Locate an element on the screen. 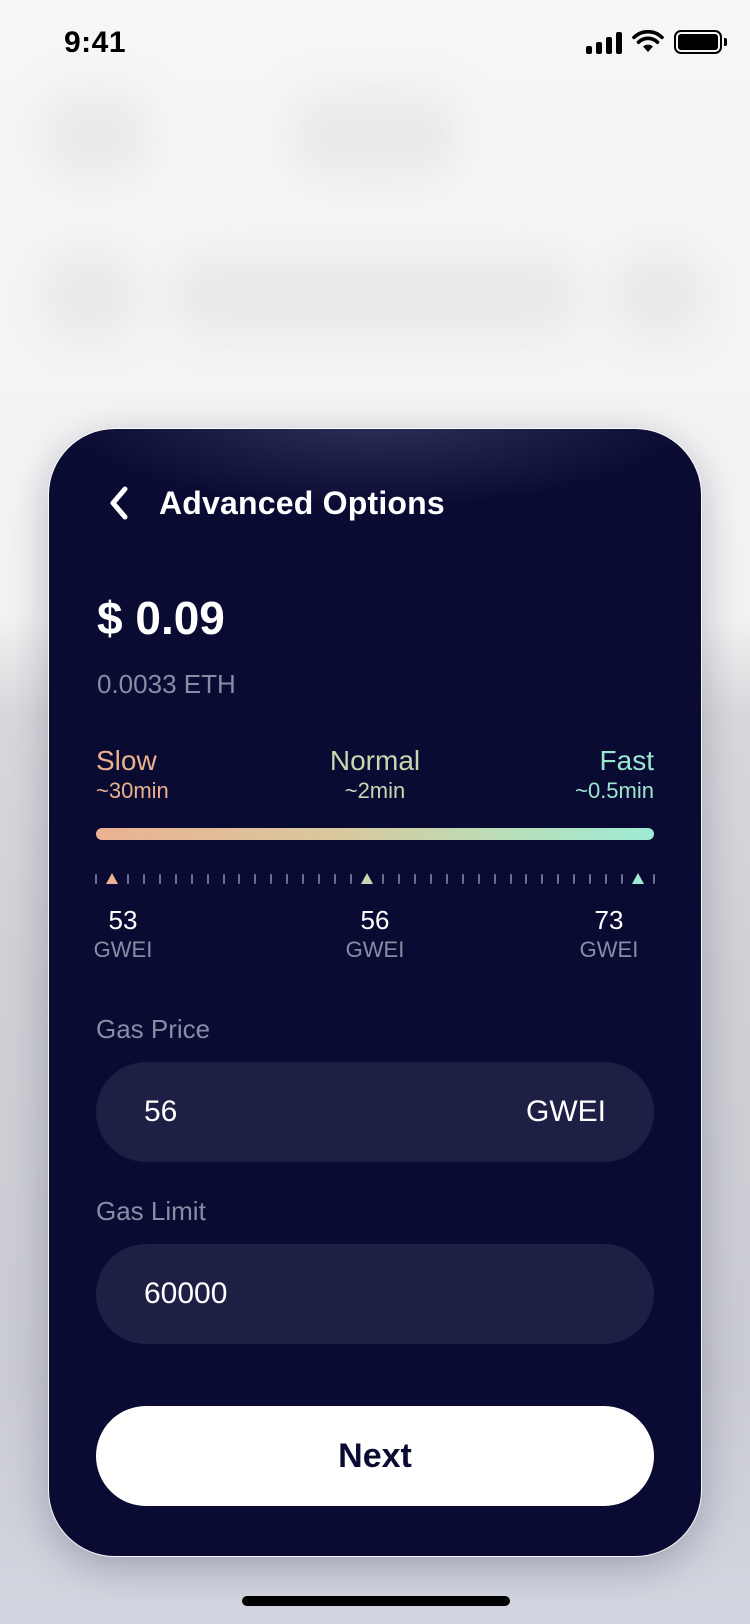 Image resolution: width=750 pixels, height=1624 pixels. gwei-preset-slow: 53 GWEI is located at coordinates (123, 934).